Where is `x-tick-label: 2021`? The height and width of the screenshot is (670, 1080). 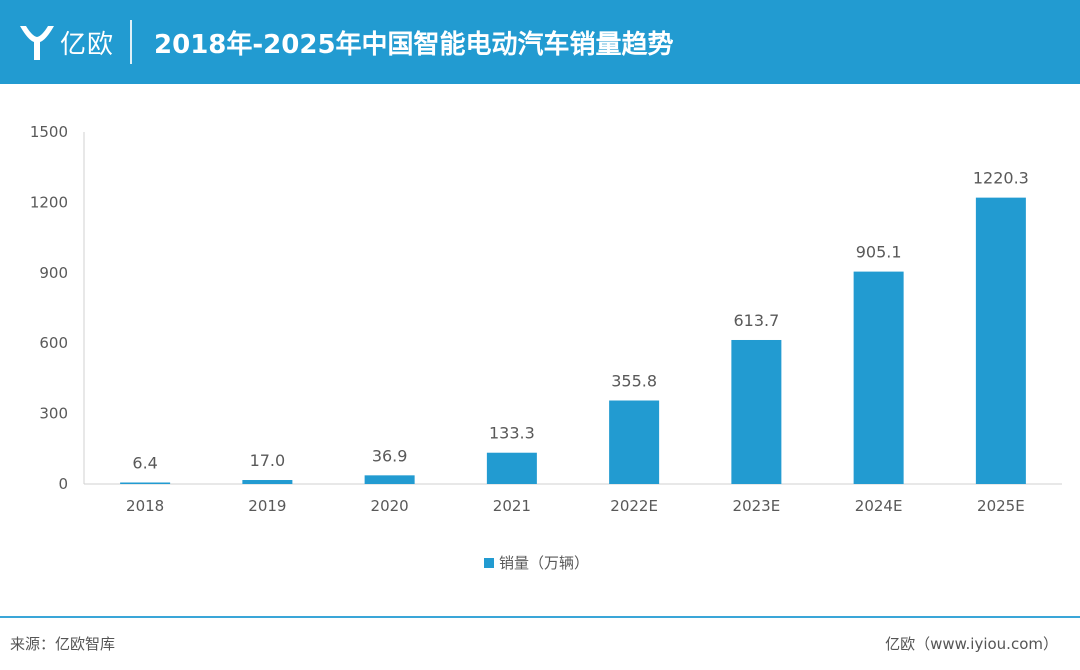 x-tick-label: 2021 is located at coordinates (512, 506).